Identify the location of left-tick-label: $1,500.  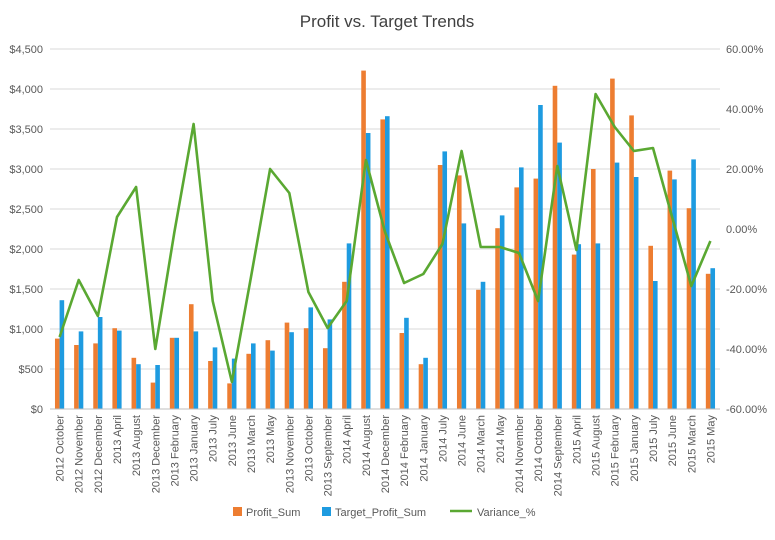
(26, 290).